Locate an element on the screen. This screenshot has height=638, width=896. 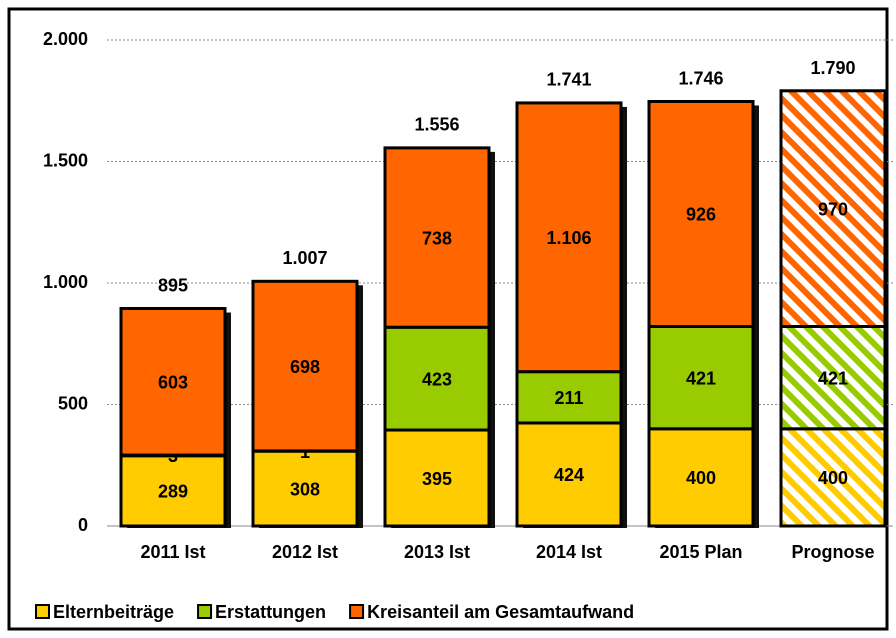
legend-label: Erstattungen is located at coordinates (270, 612).